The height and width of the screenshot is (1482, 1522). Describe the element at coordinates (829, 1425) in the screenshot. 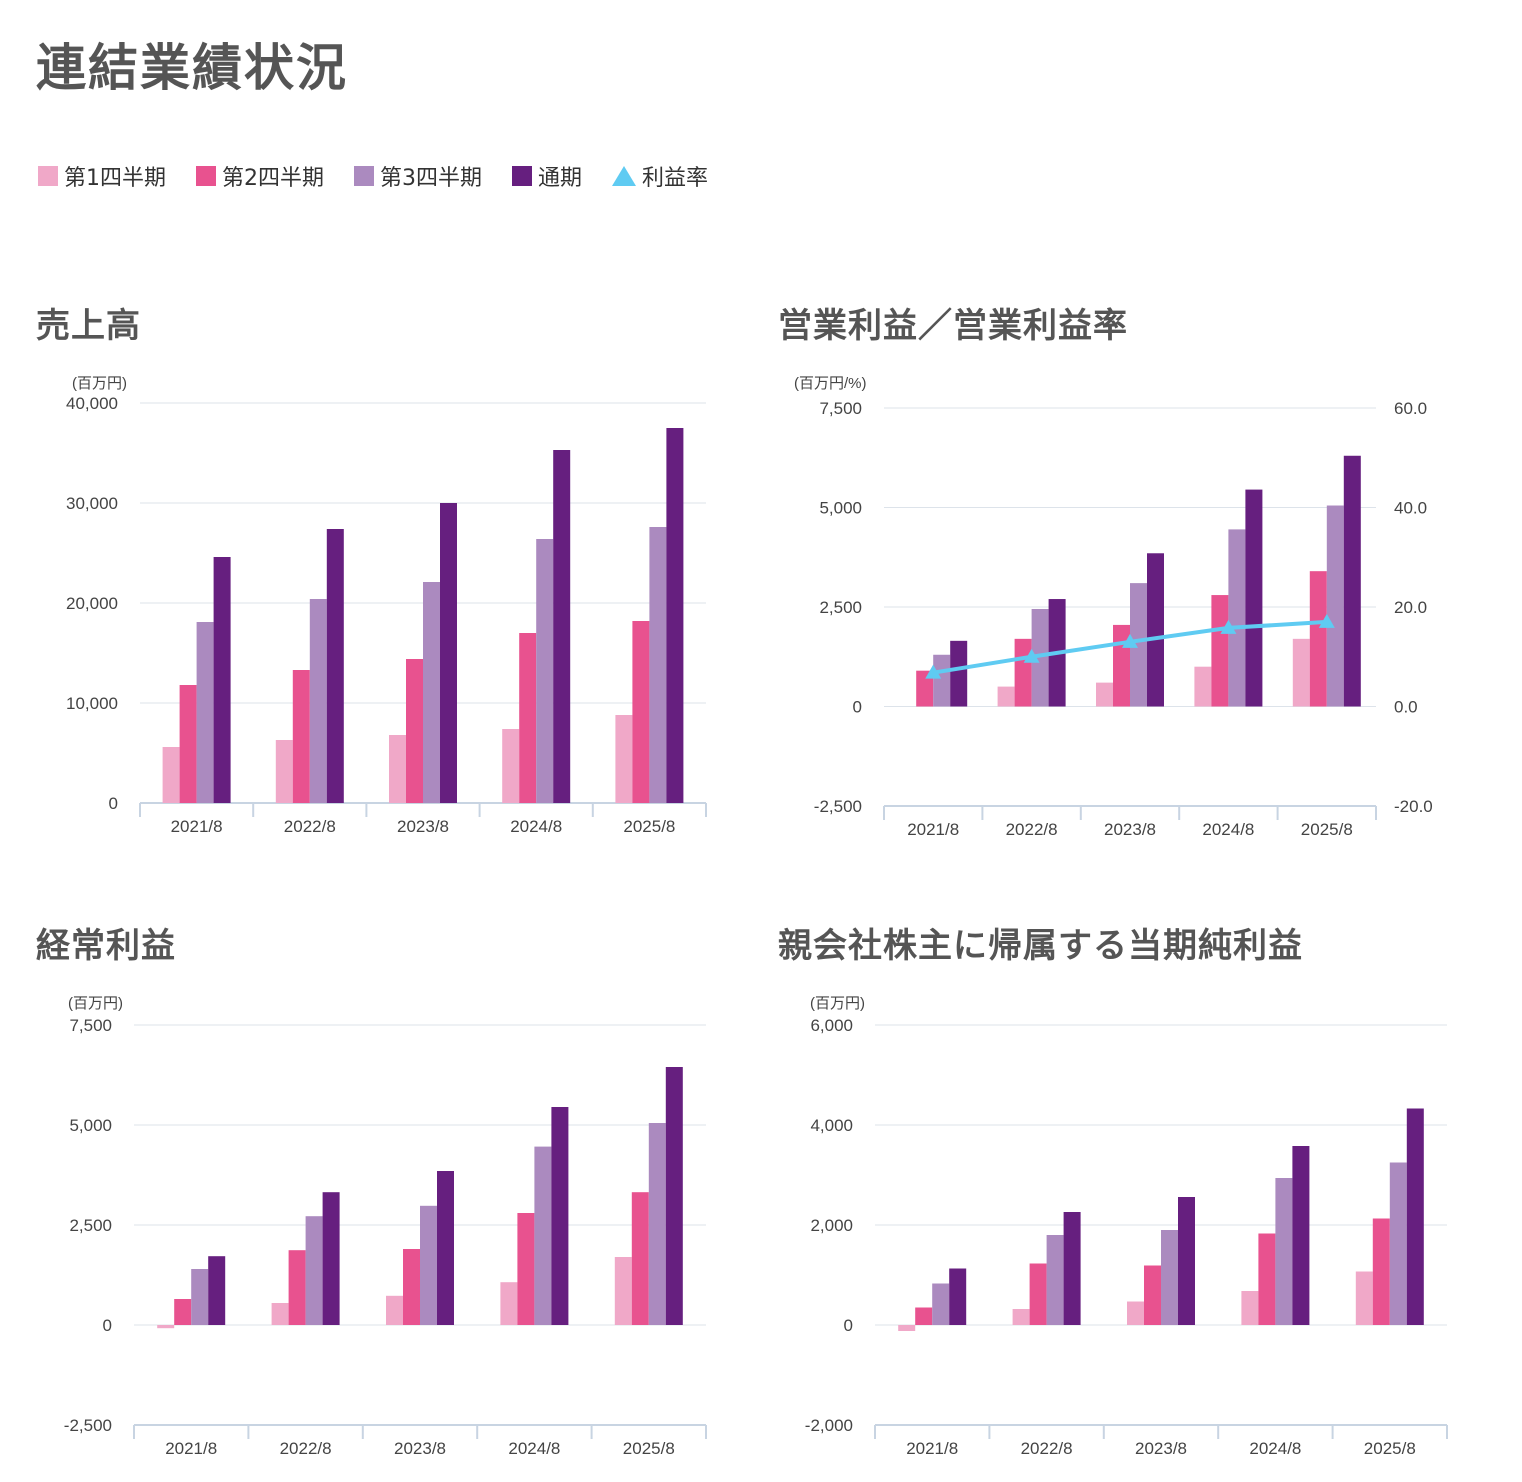

I see `net-income-ytick-label: -2,000` at that location.